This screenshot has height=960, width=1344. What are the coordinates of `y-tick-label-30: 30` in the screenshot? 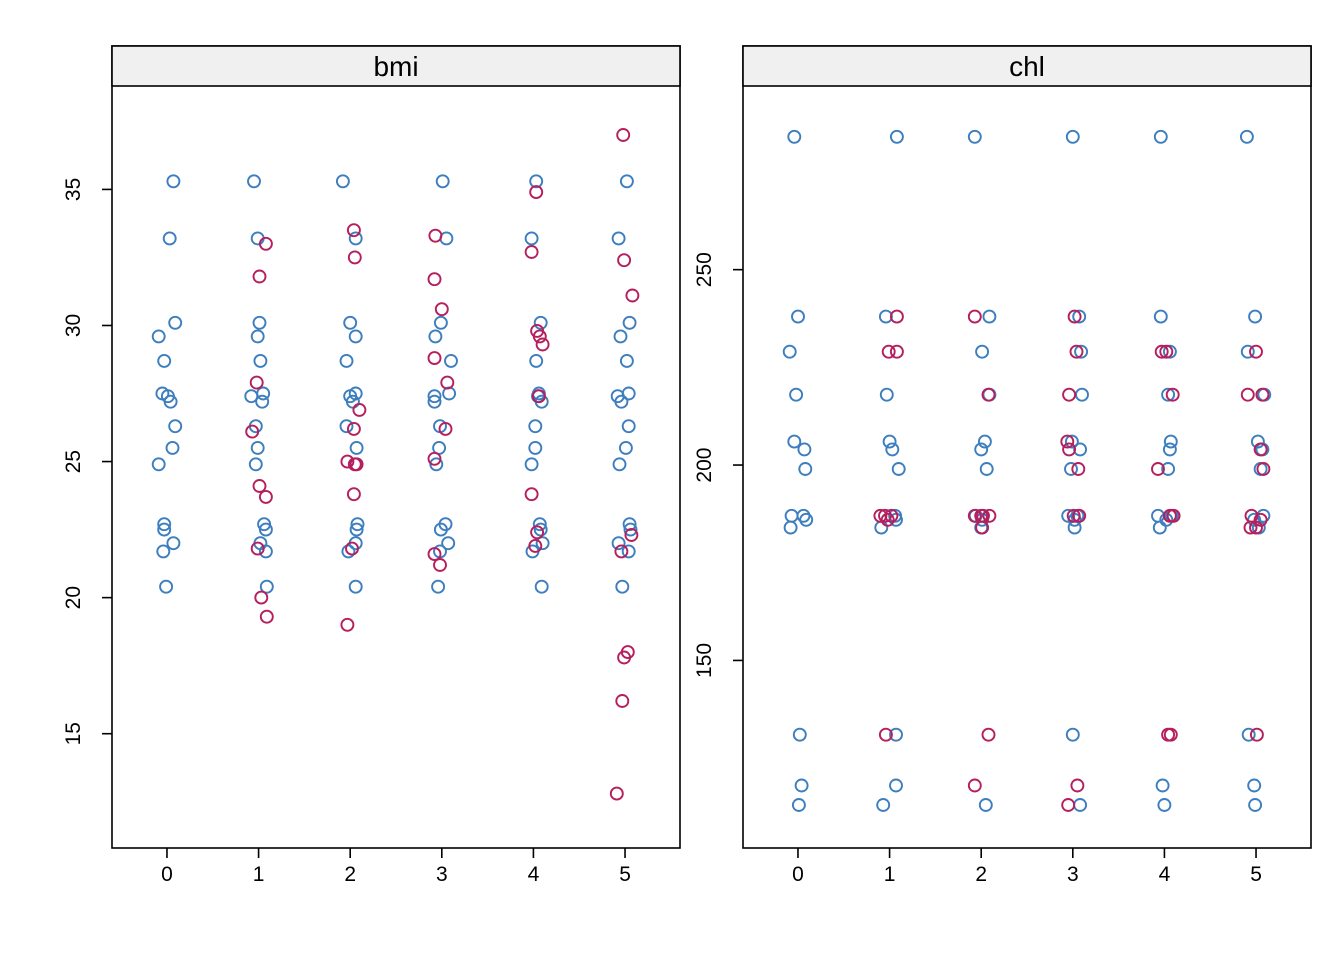 It's located at (73, 325).